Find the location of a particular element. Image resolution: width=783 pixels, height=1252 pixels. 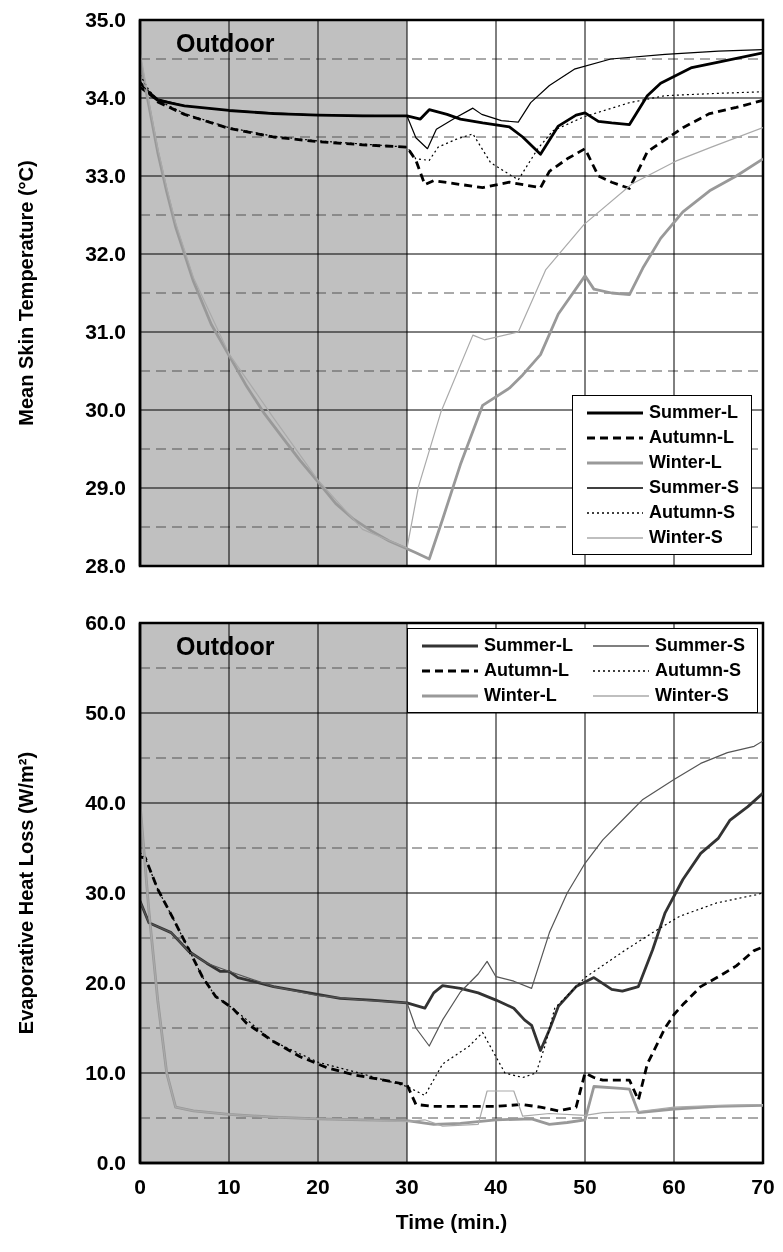

y-tick-label: 32.0 is located at coordinates (105, 254).